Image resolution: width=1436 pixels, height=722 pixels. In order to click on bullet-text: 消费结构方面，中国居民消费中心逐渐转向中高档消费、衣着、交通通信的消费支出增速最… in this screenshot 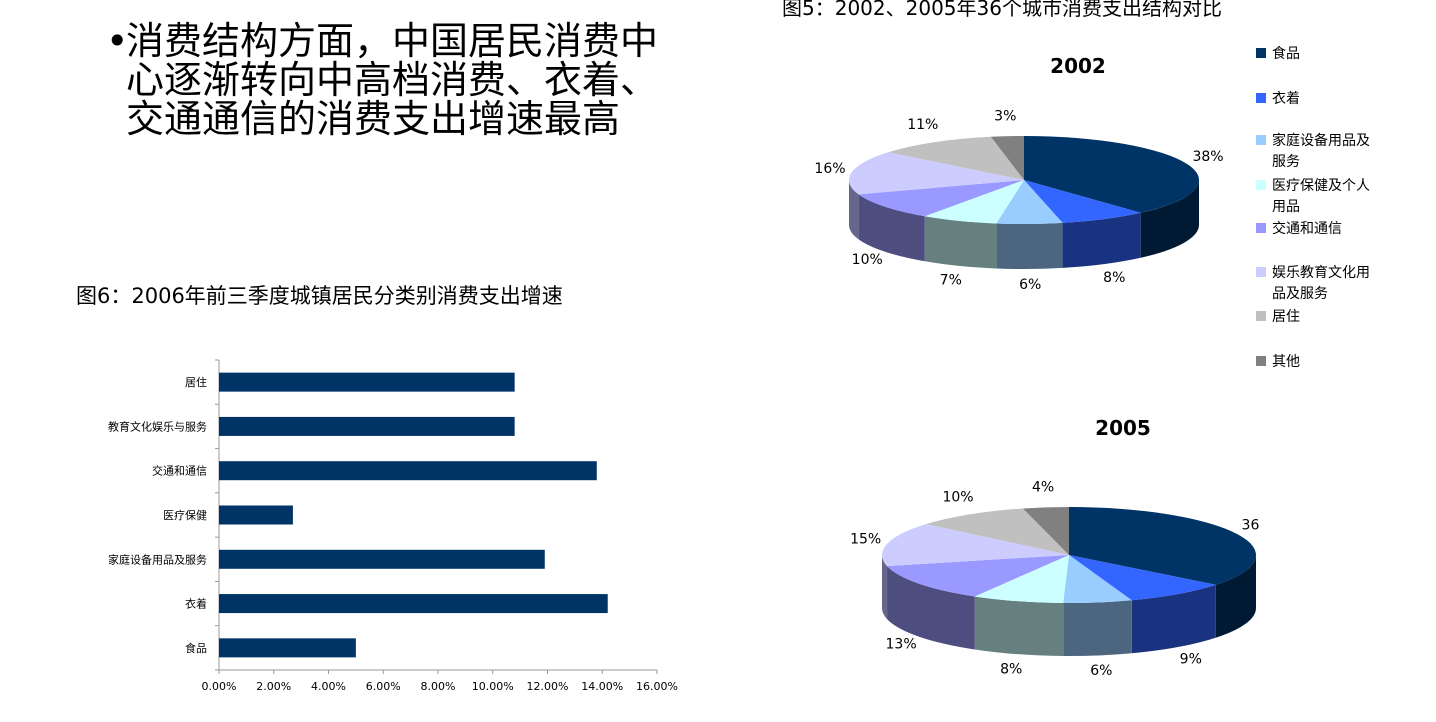, I will do `click(392, 80)`.